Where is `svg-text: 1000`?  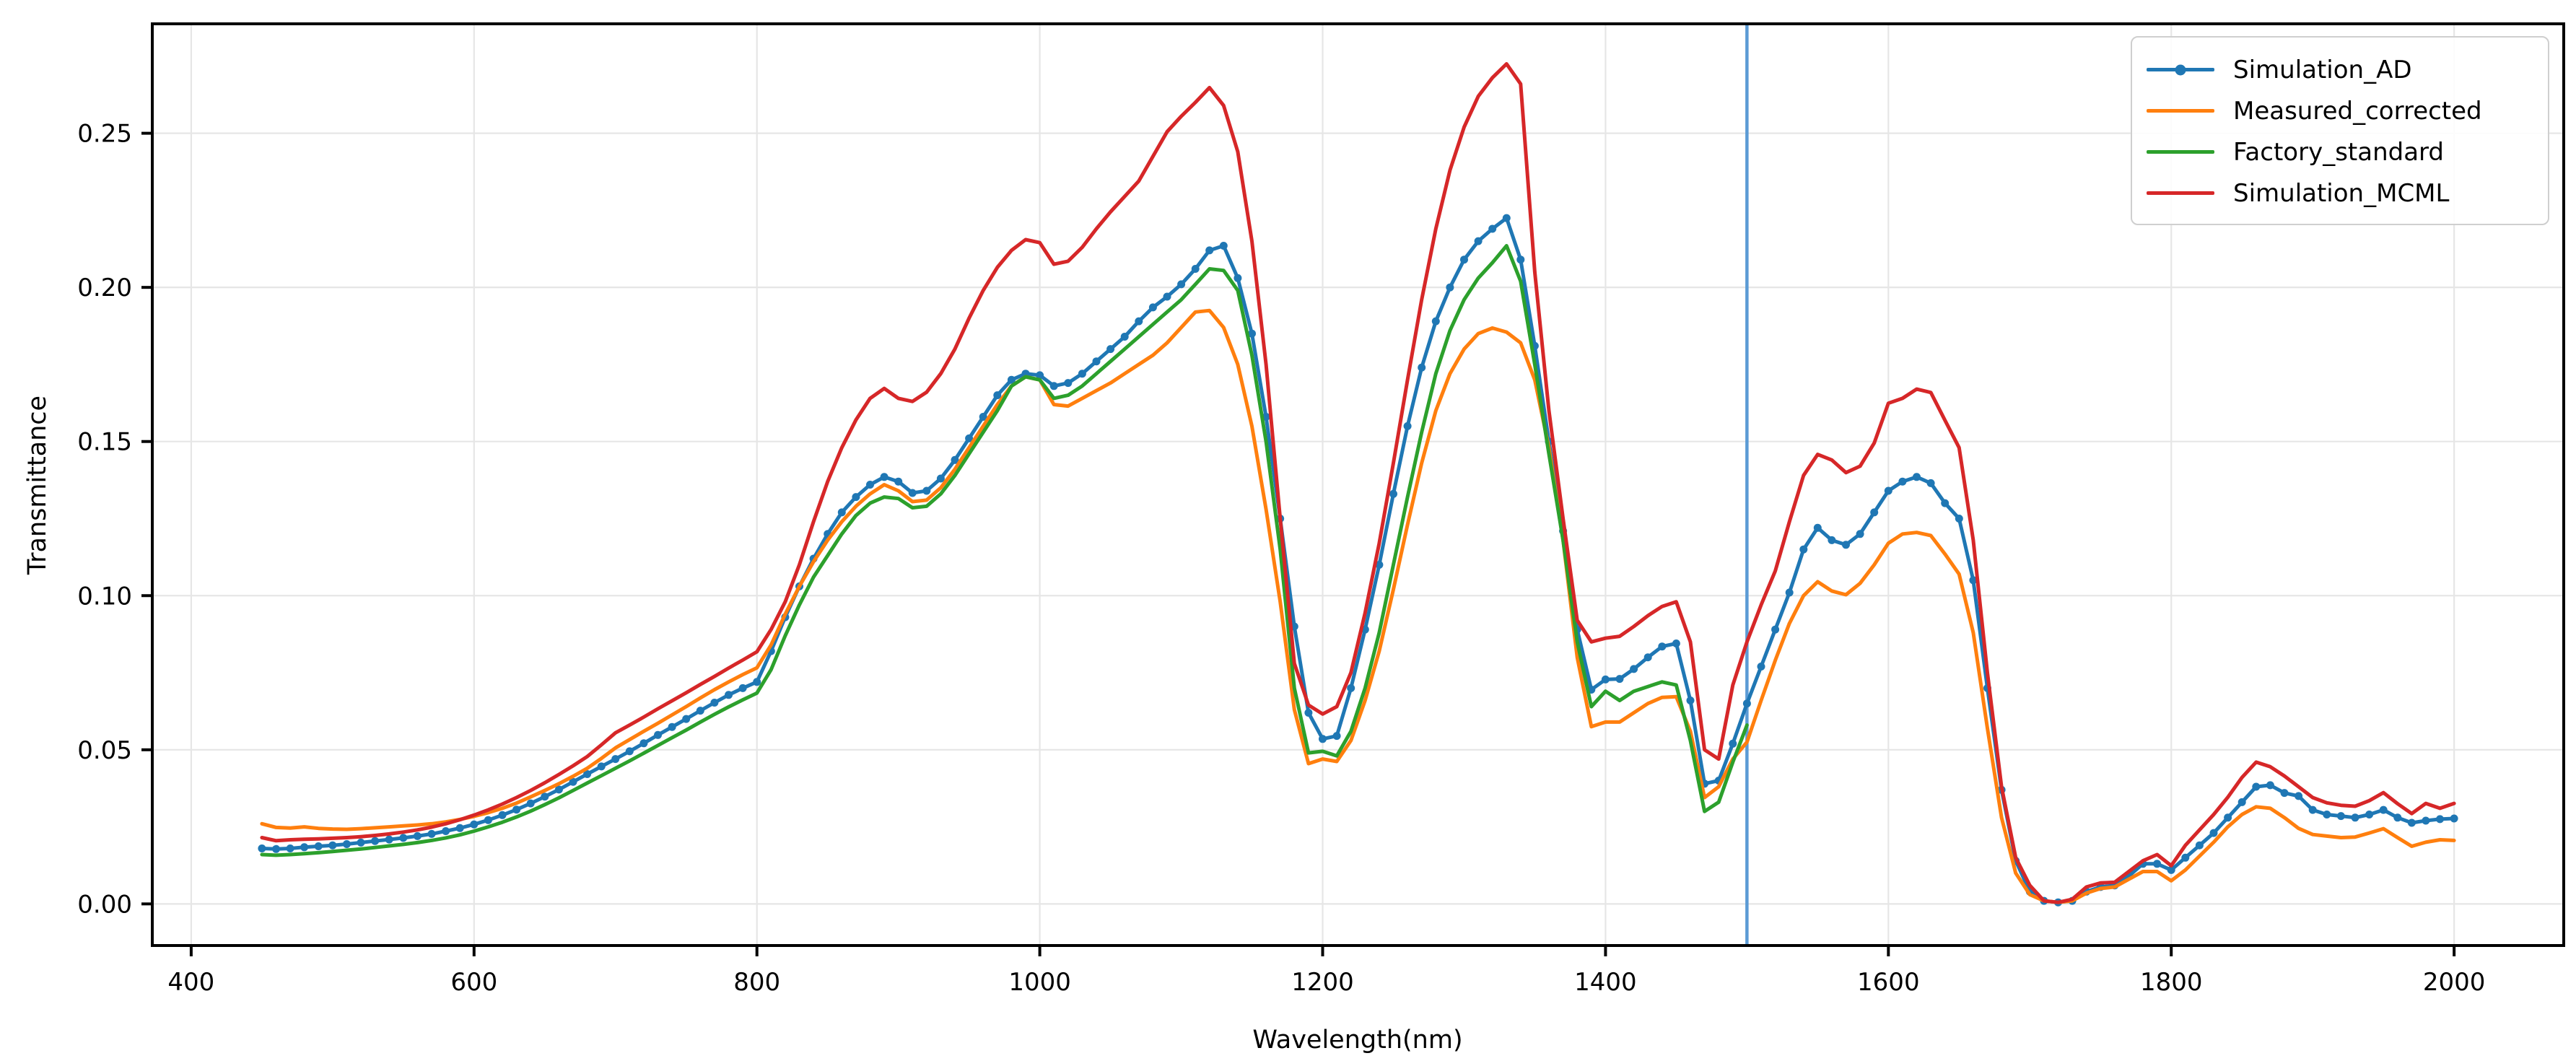
svg-text: 1000 is located at coordinates (1039, 982).